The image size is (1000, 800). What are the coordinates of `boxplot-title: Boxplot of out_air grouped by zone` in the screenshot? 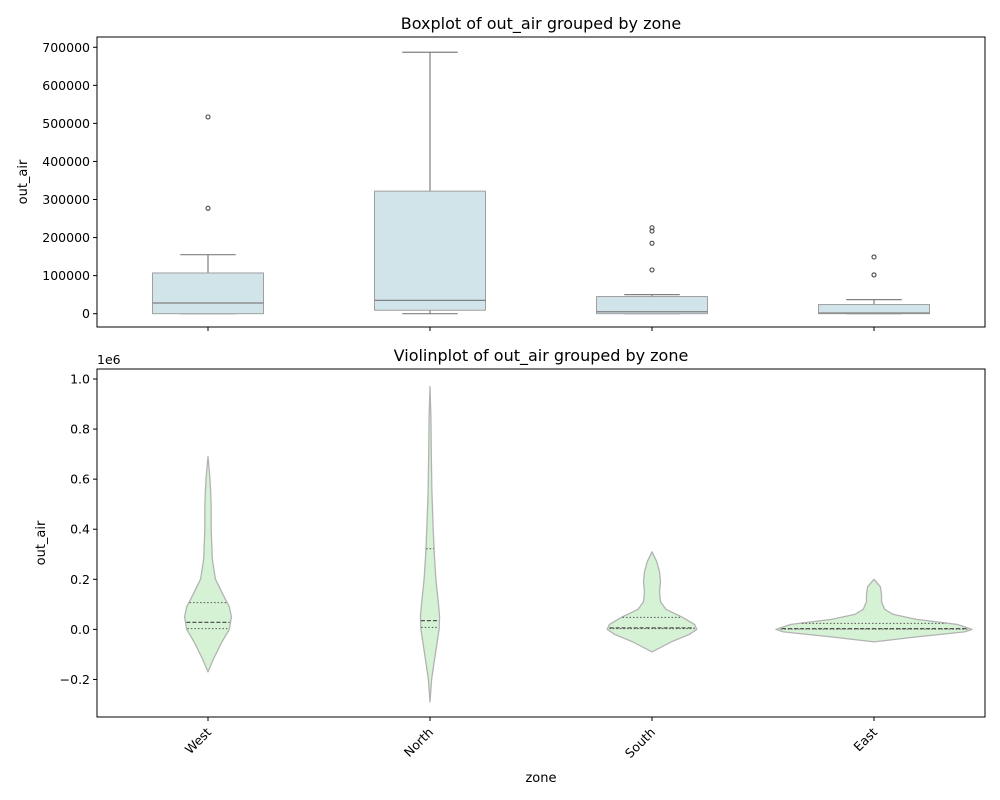 It's located at (541, 24).